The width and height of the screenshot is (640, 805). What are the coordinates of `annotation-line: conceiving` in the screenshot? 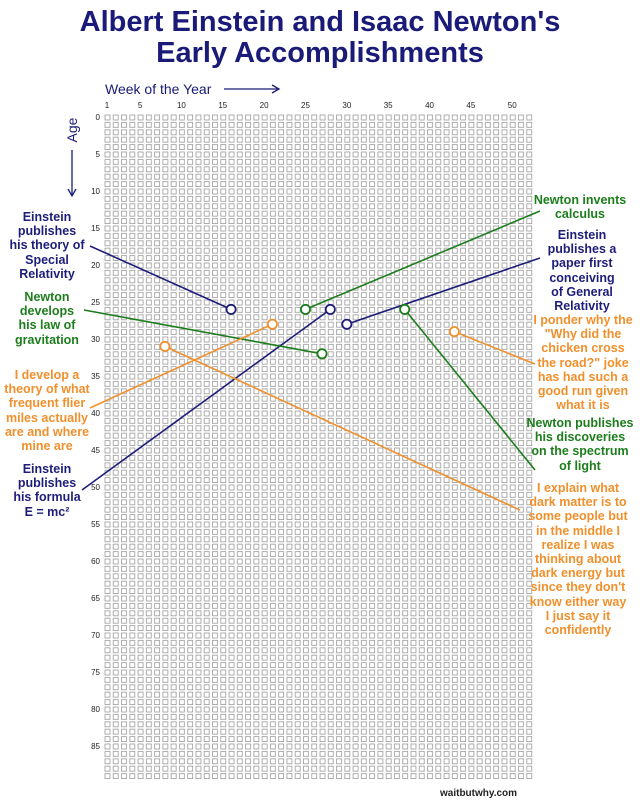 It's located at (582, 277).